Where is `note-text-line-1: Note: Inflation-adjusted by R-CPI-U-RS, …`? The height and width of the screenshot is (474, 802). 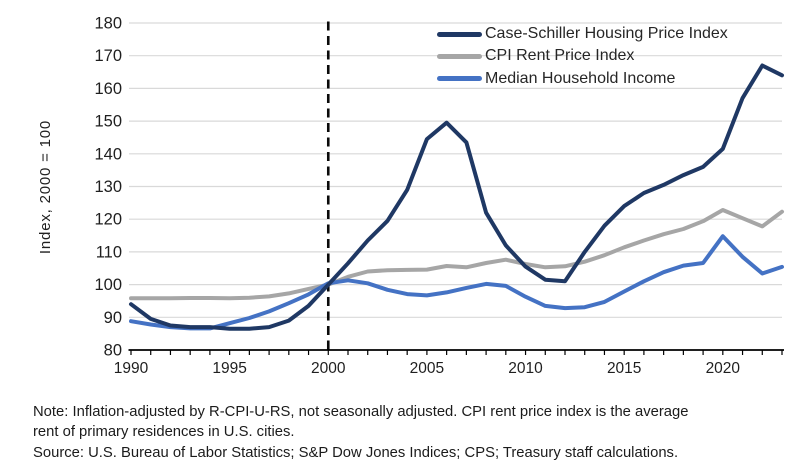 note-text-line-1: Note: Inflation-adjusted by R-CPI-U-RS, … is located at coordinates (361, 412).